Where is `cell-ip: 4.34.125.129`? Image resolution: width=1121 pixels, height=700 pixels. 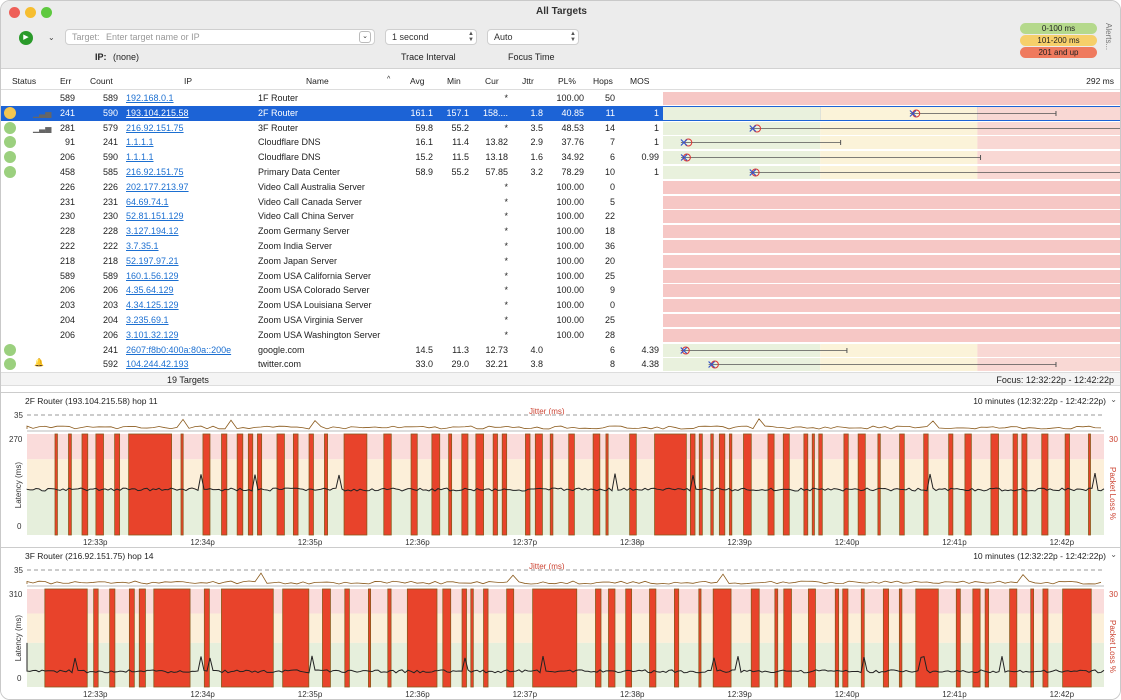 cell-ip: 4.34.125.129 is located at coordinates (152, 305).